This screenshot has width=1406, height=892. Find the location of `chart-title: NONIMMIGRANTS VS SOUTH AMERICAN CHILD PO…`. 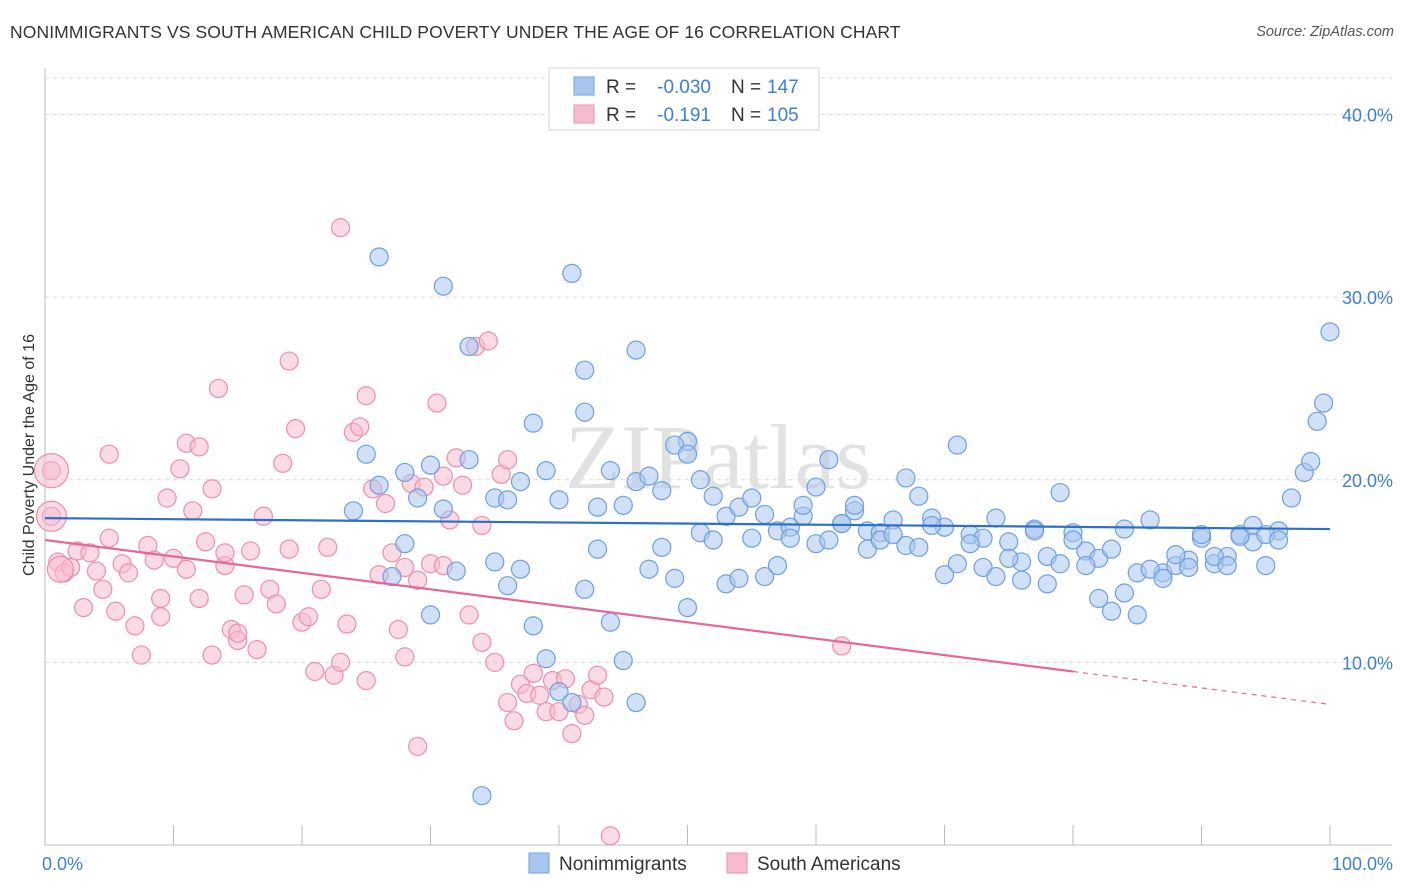

chart-title: NONIMMIGRANTS VS SOUTH AMERICAN CHILD PO… is located at coordinates (455, 32).